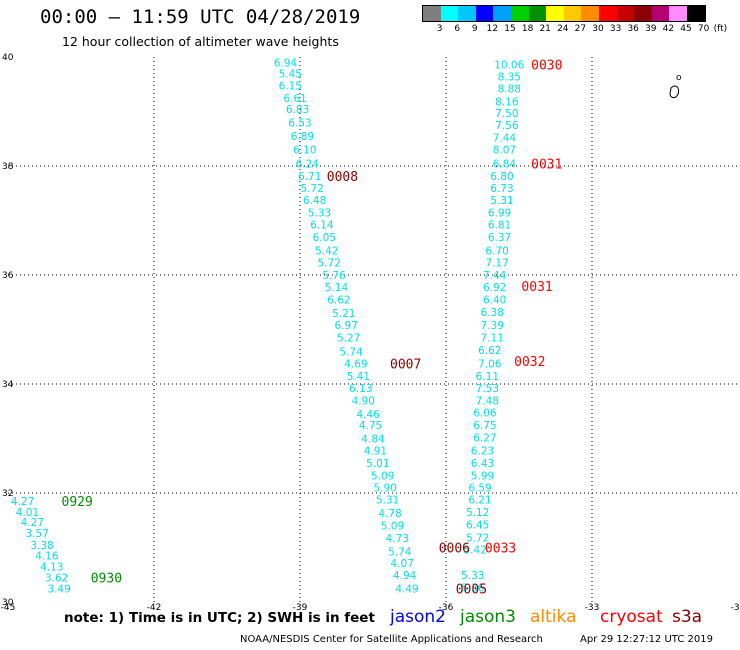 The image size is (740, 650). I want to click on wave-height-value: 6.73, so click(501, 189).